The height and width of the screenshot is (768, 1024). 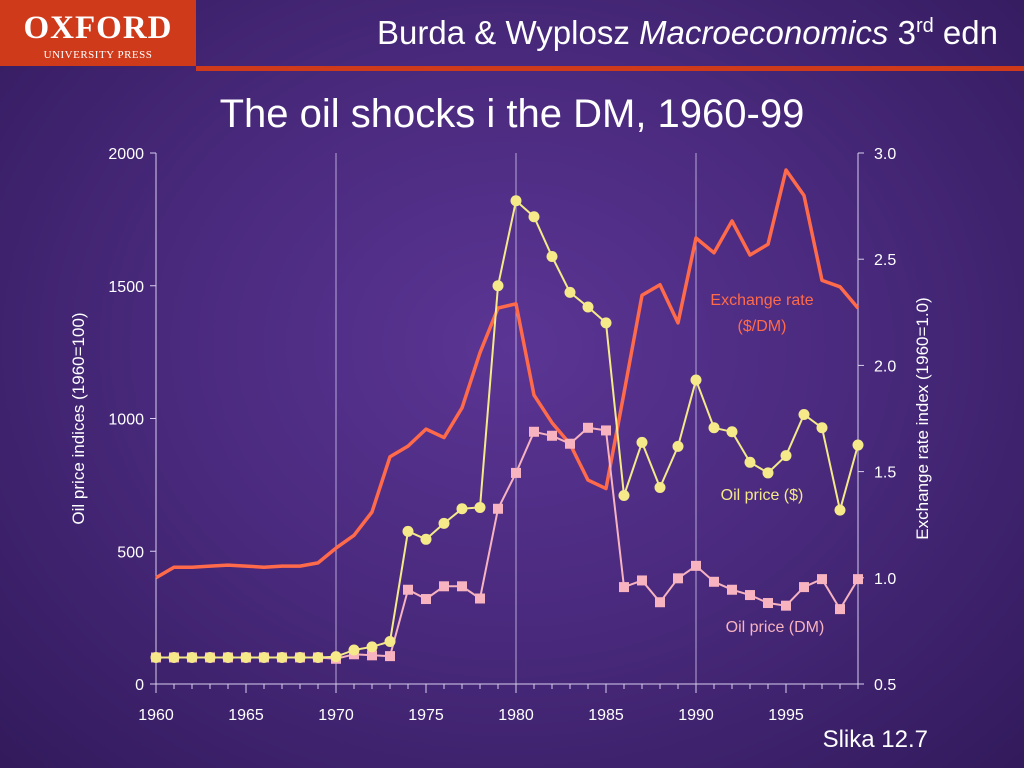 What do you see at coordinates (858, 445) in the screenshot?
I see `point-oil-price-1999` at bounding box center [858, 445].